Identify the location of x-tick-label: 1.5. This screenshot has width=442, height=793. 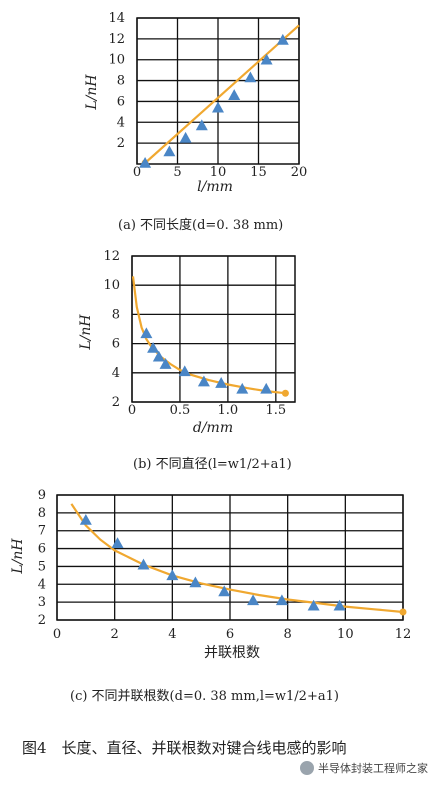
(275, 410).